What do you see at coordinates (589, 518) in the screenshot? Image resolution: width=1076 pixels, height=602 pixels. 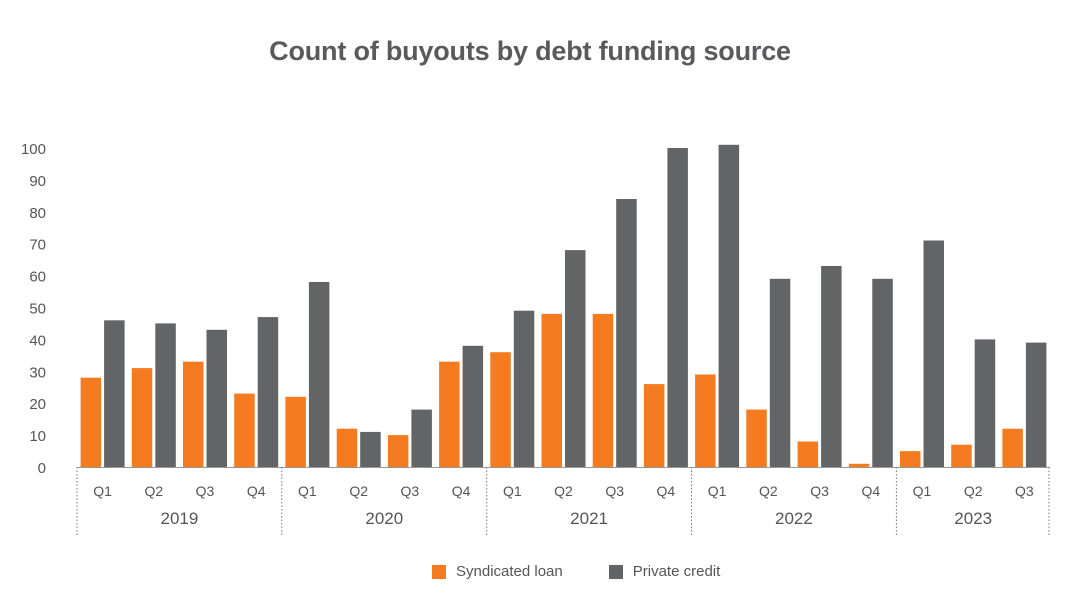 I see `x-group-label: 2021` at bounding box center [589, 518].